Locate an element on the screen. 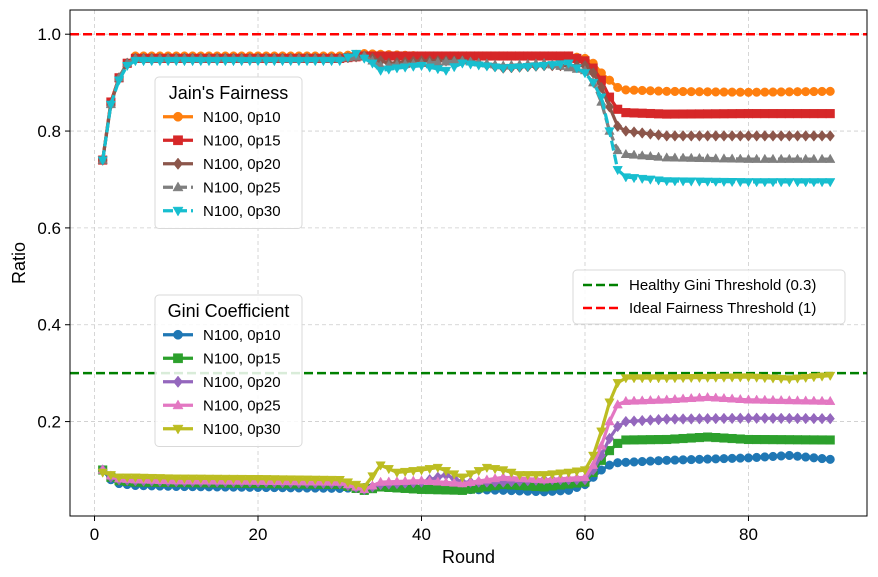 The image size is (878, 577). legend-label: N100, 0p15 is located at coordinates (242, 140).